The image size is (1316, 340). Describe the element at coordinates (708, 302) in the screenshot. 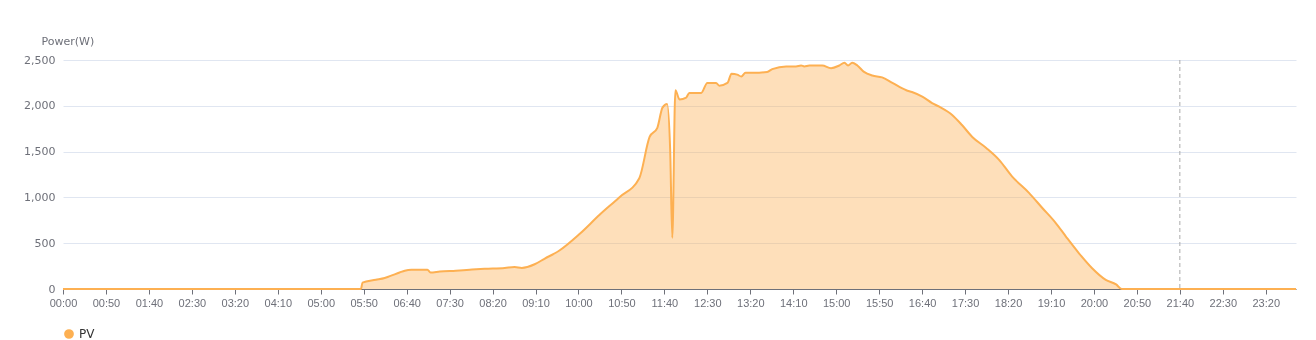

I see `x-tick-label: 12:30` at that location.